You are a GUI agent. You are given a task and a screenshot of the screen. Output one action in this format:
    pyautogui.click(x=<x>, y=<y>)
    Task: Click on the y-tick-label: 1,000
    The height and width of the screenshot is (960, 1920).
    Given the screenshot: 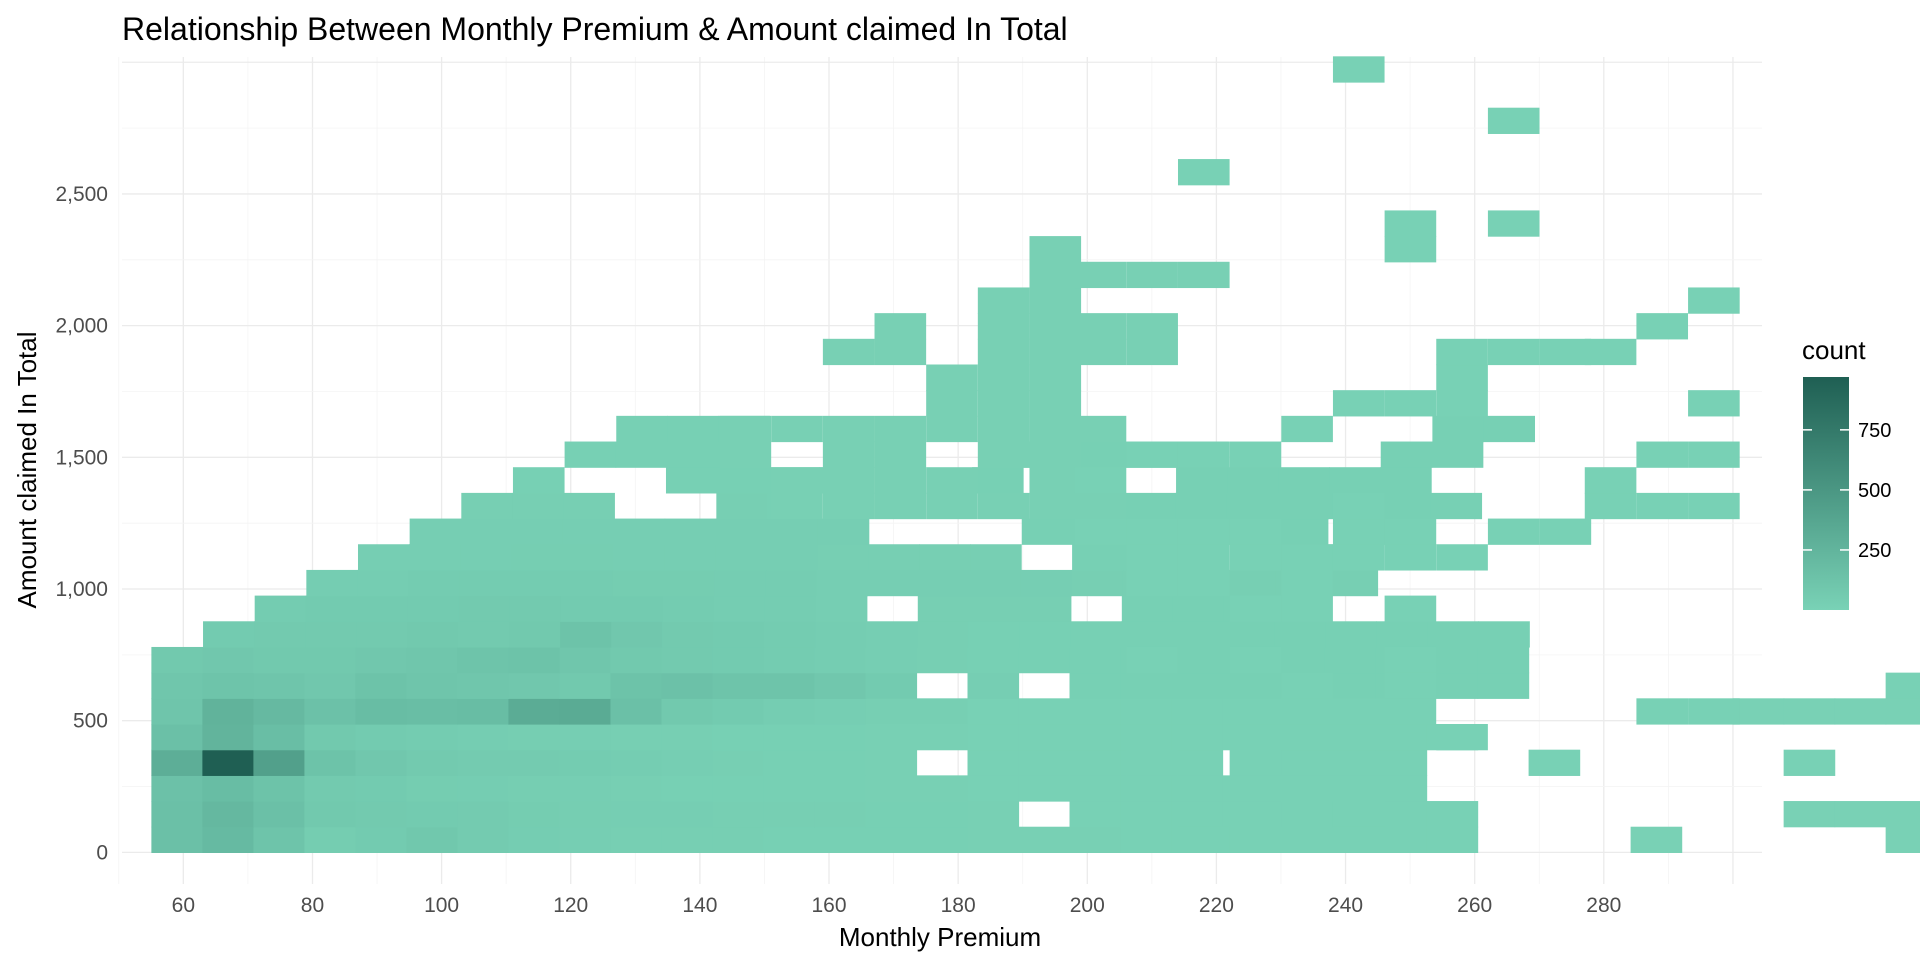 What is the action you would take?
    pyautogui.click(x=81, y=589)
    